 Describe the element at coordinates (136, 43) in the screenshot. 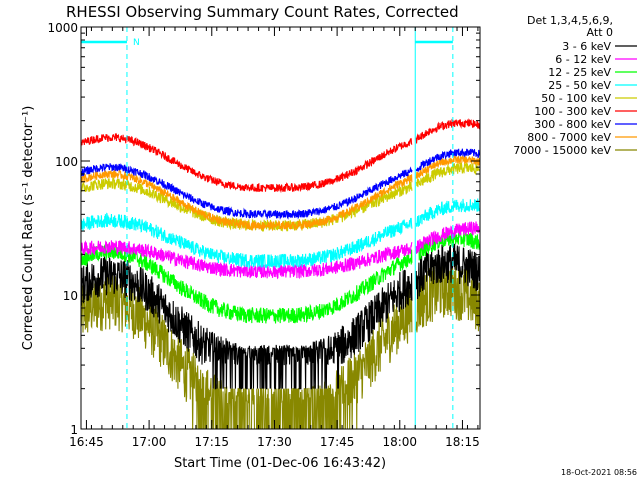

I see `night-flag-label: N` at that location.